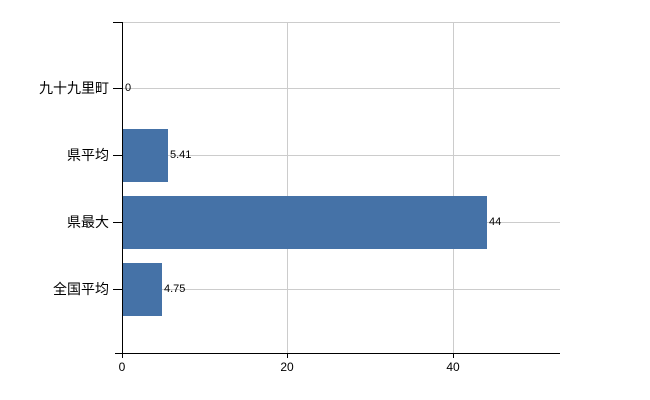 The image size is (650, 400). What do you see at coordinates (88, 222) in the screenshot?
I see `category-label: 県最大` at bounding box center [88, 222].